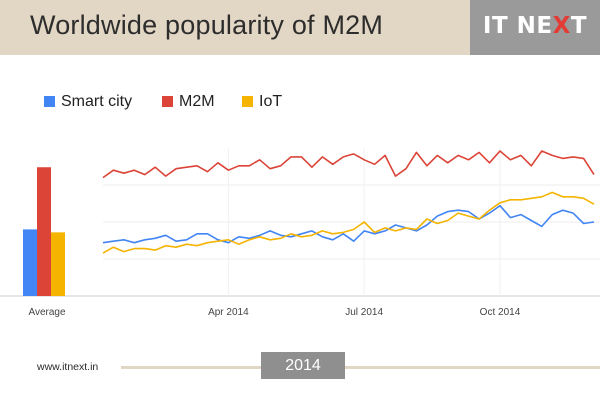  Describe the element at coordinates (500, 312) in the screenshot. I see `x-tick-label-2: Oct 2014` at that location.